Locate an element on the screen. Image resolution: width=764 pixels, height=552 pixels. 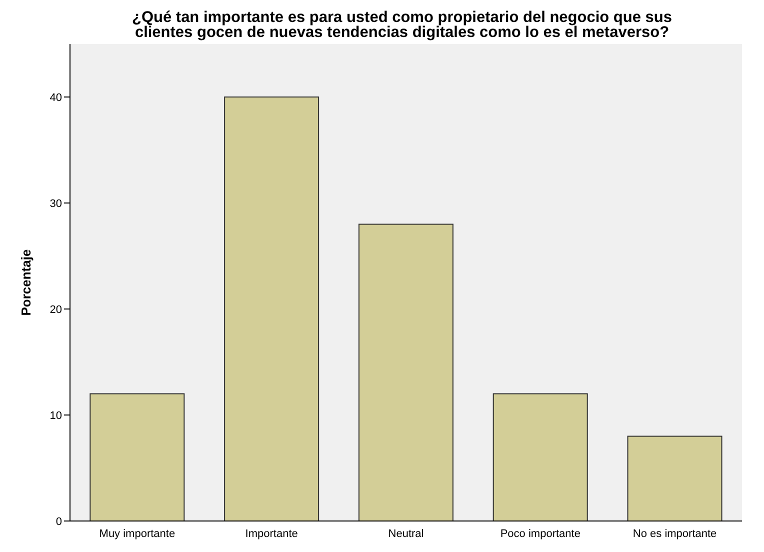
y-tick-label: 20 is located at coordinates (56, 310).